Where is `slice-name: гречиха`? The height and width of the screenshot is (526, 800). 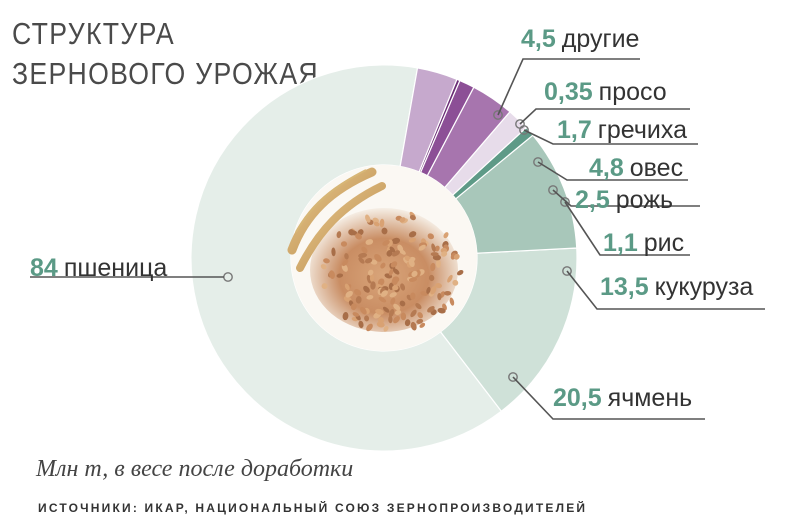
slice-name: гречиха is located at coordinates (642, 130).